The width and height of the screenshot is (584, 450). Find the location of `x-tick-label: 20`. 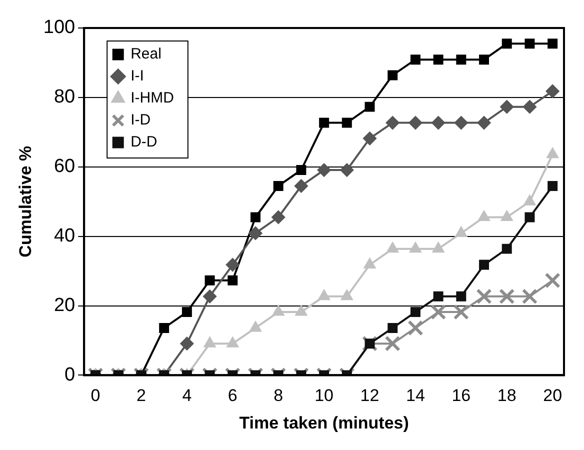

x-tick-label: 20 is located at coordinates (552, 396).